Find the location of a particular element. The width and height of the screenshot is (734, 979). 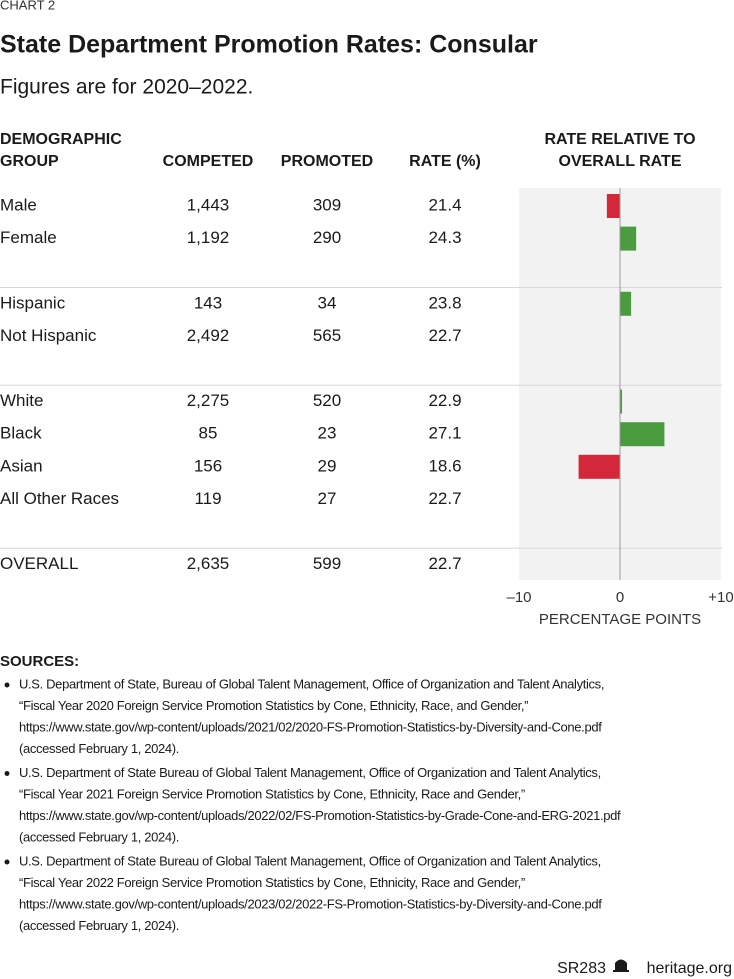

cell: 565 is located at coordinates (327, 335).